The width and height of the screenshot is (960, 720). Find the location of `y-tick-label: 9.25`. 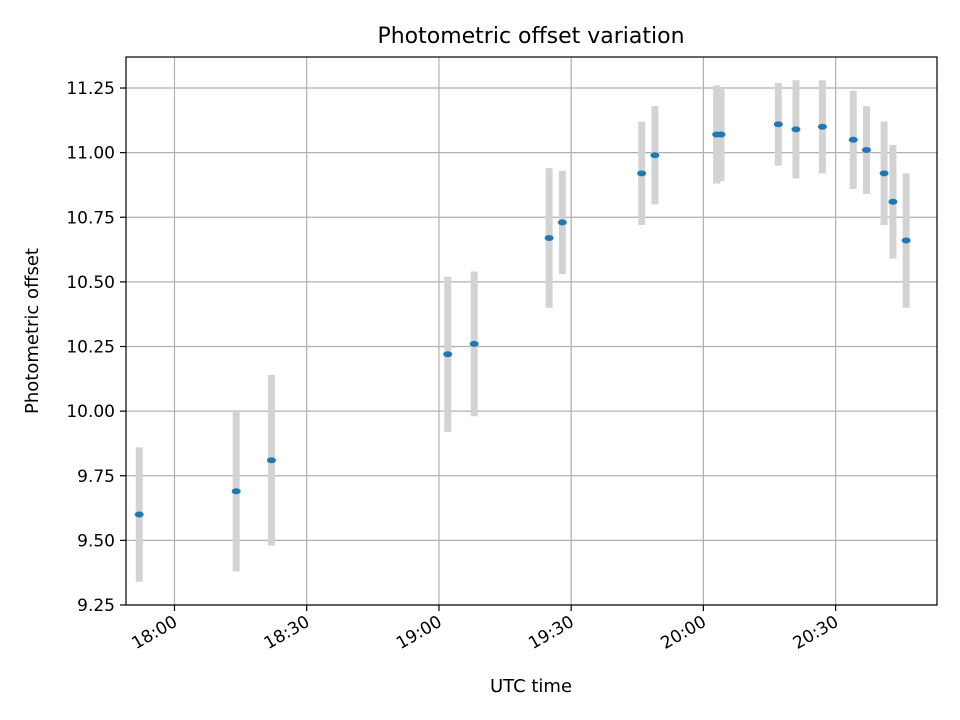

y-tick-label: 9.25 is located at coordinates (96, 606).